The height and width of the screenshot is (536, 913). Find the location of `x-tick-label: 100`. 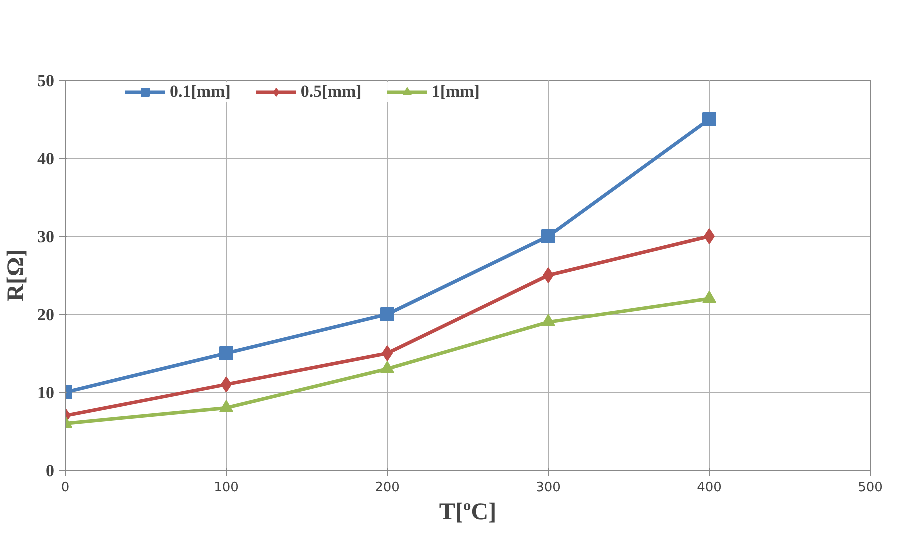

x-tick-label: 100 is located at coordinates (226, 488).